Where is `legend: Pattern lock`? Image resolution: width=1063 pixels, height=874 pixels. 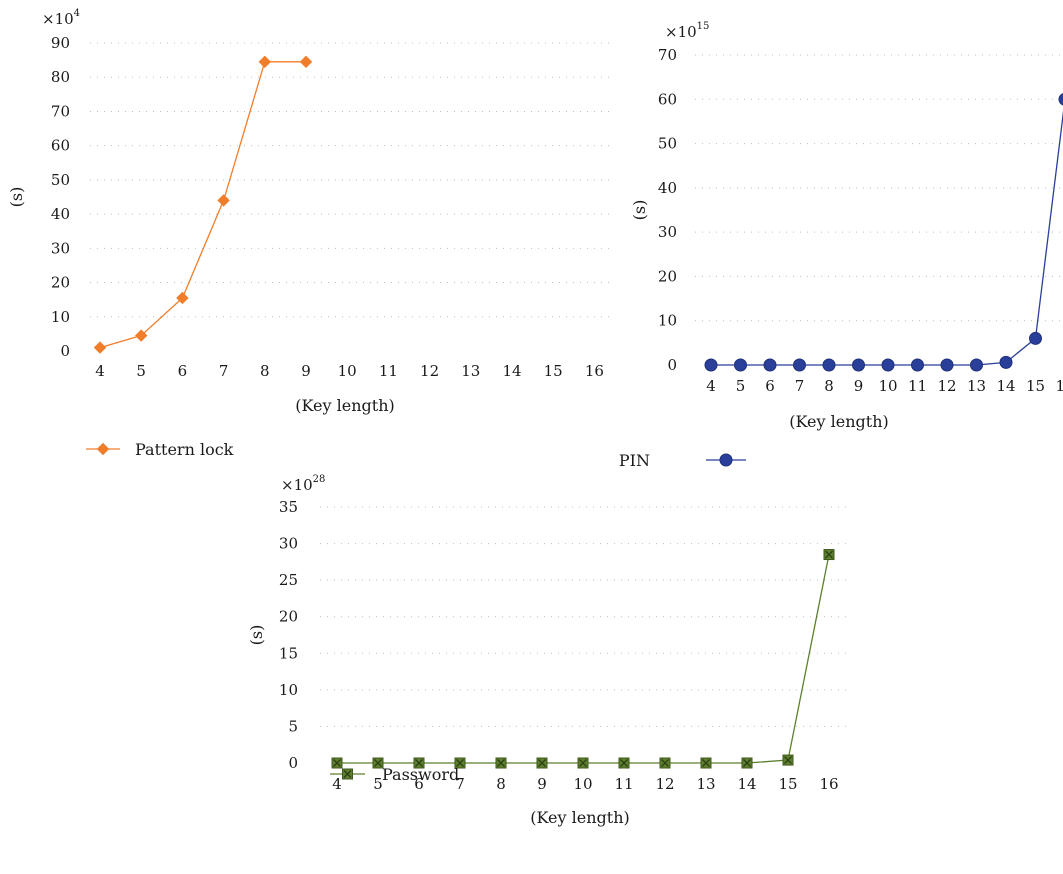 legend: Pattern lock is located at coordinates (160, 449).